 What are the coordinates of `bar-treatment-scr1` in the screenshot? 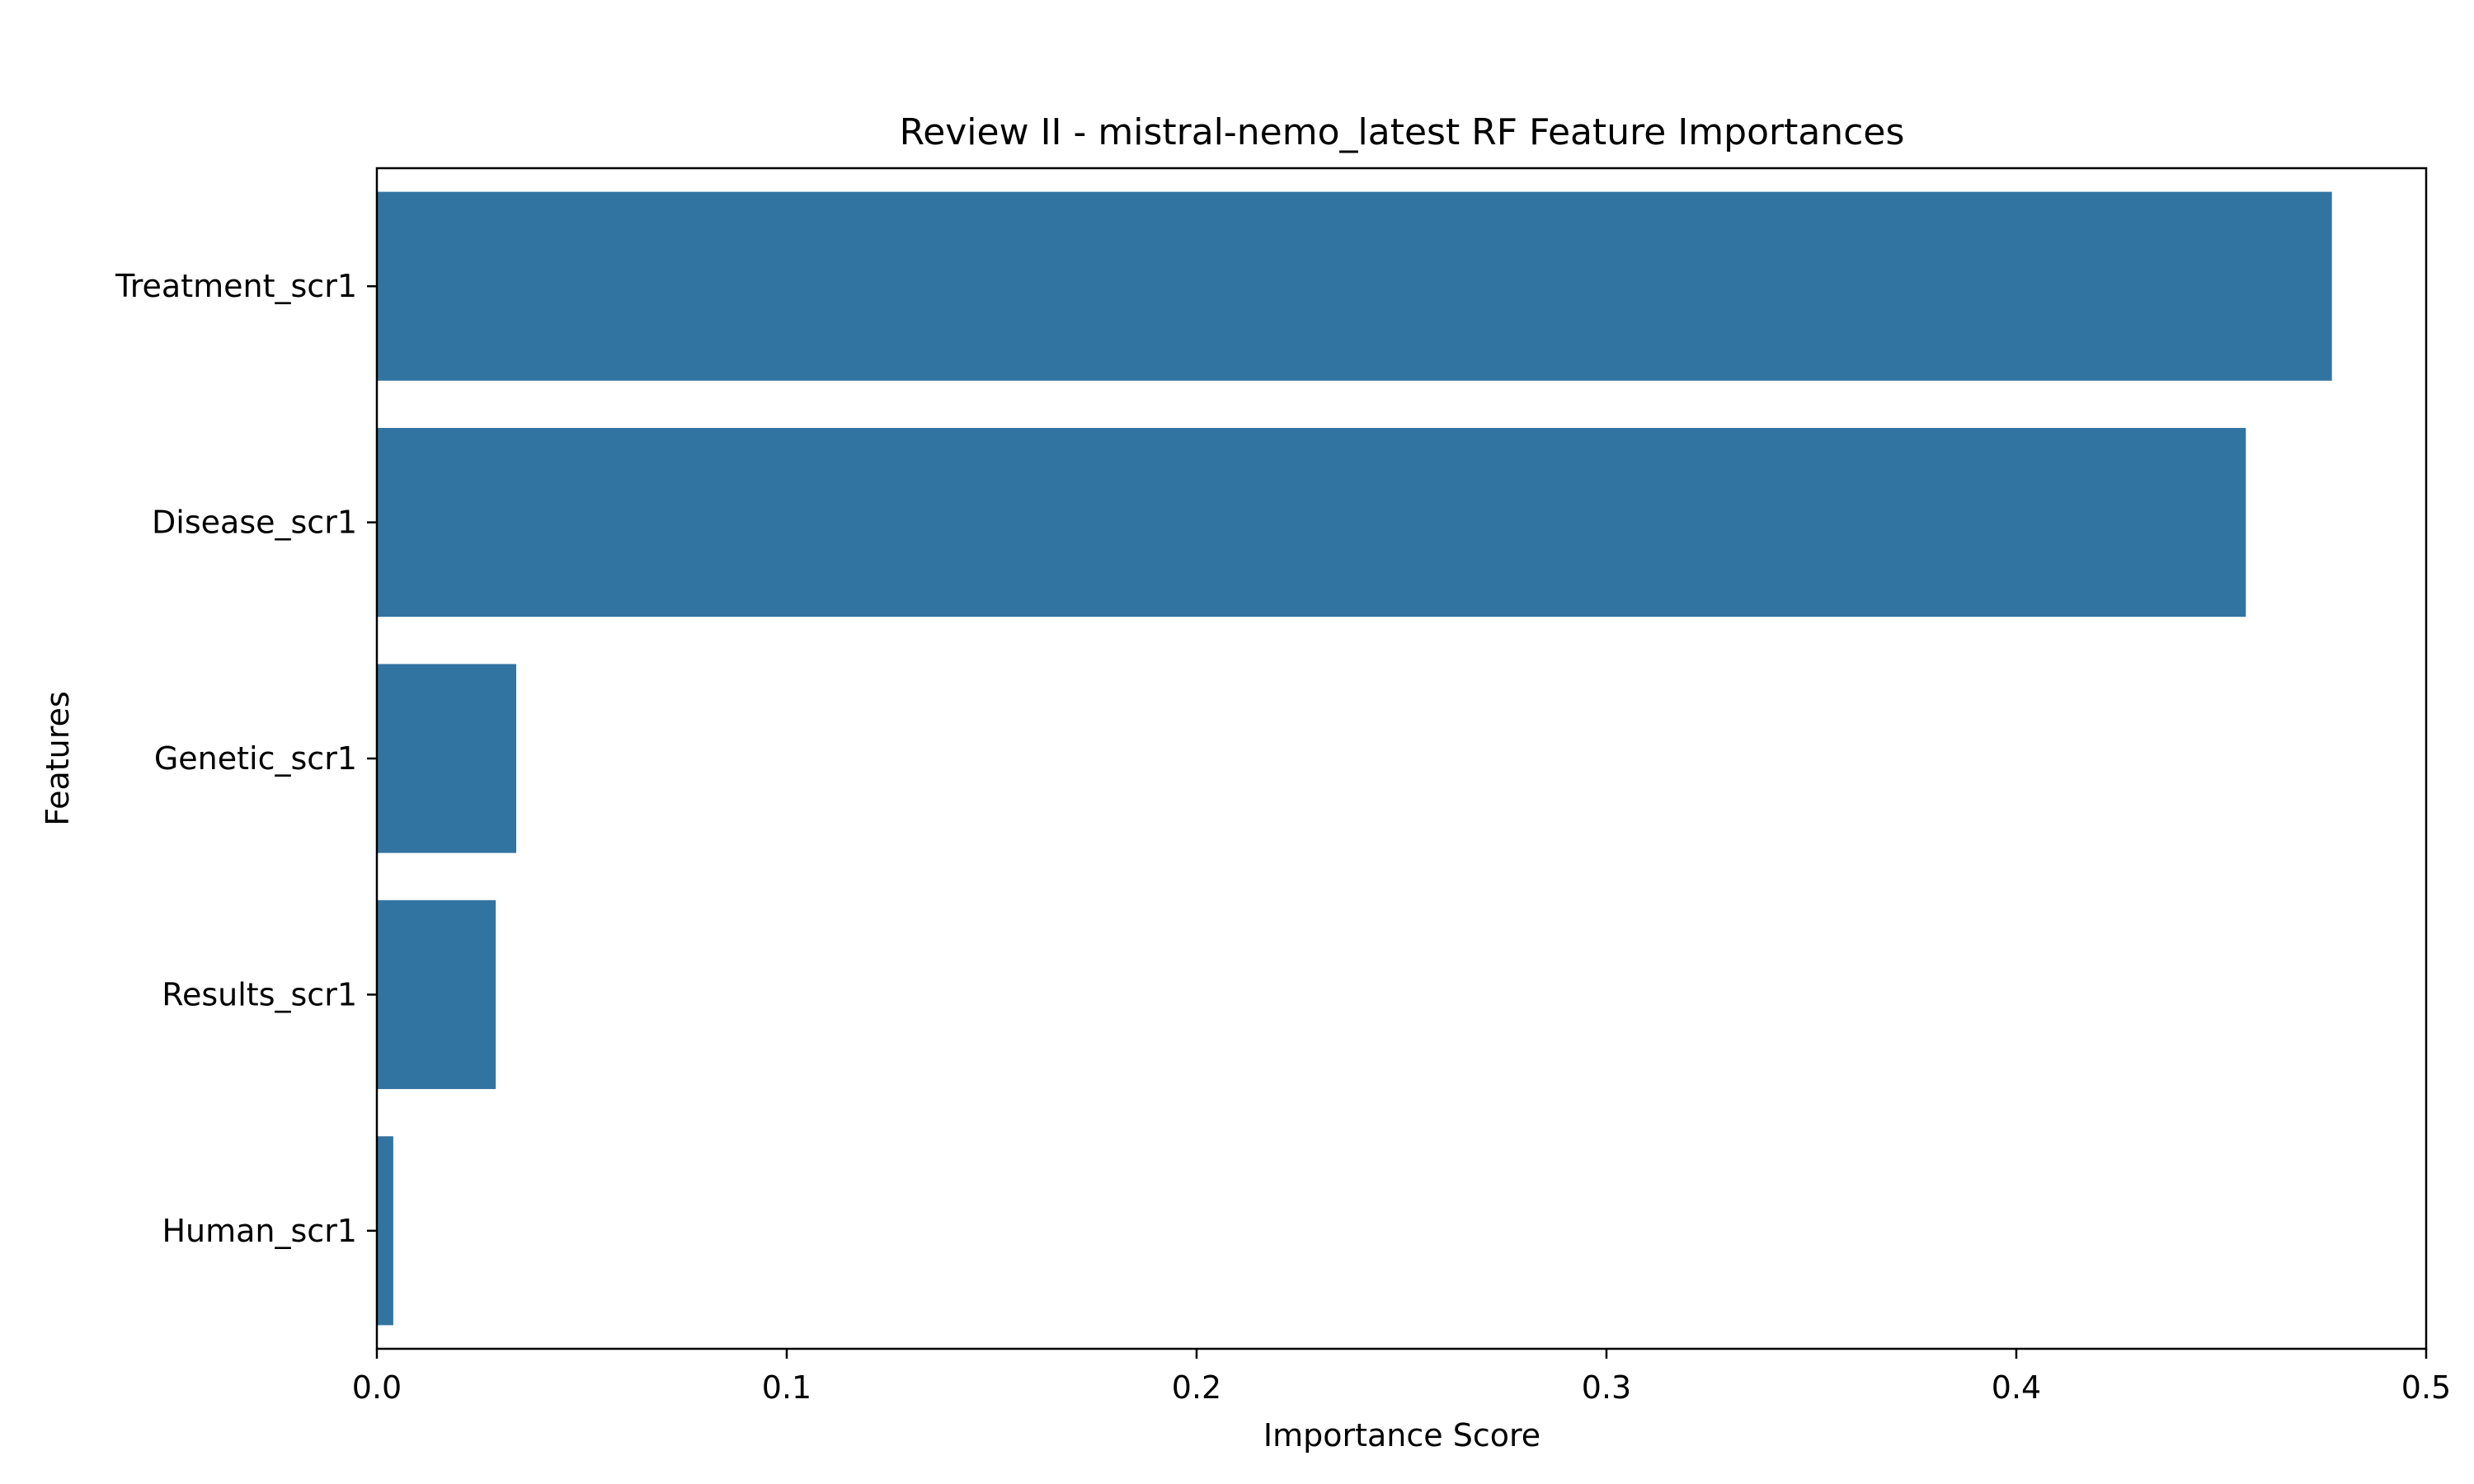 It's located at (1354, 286).